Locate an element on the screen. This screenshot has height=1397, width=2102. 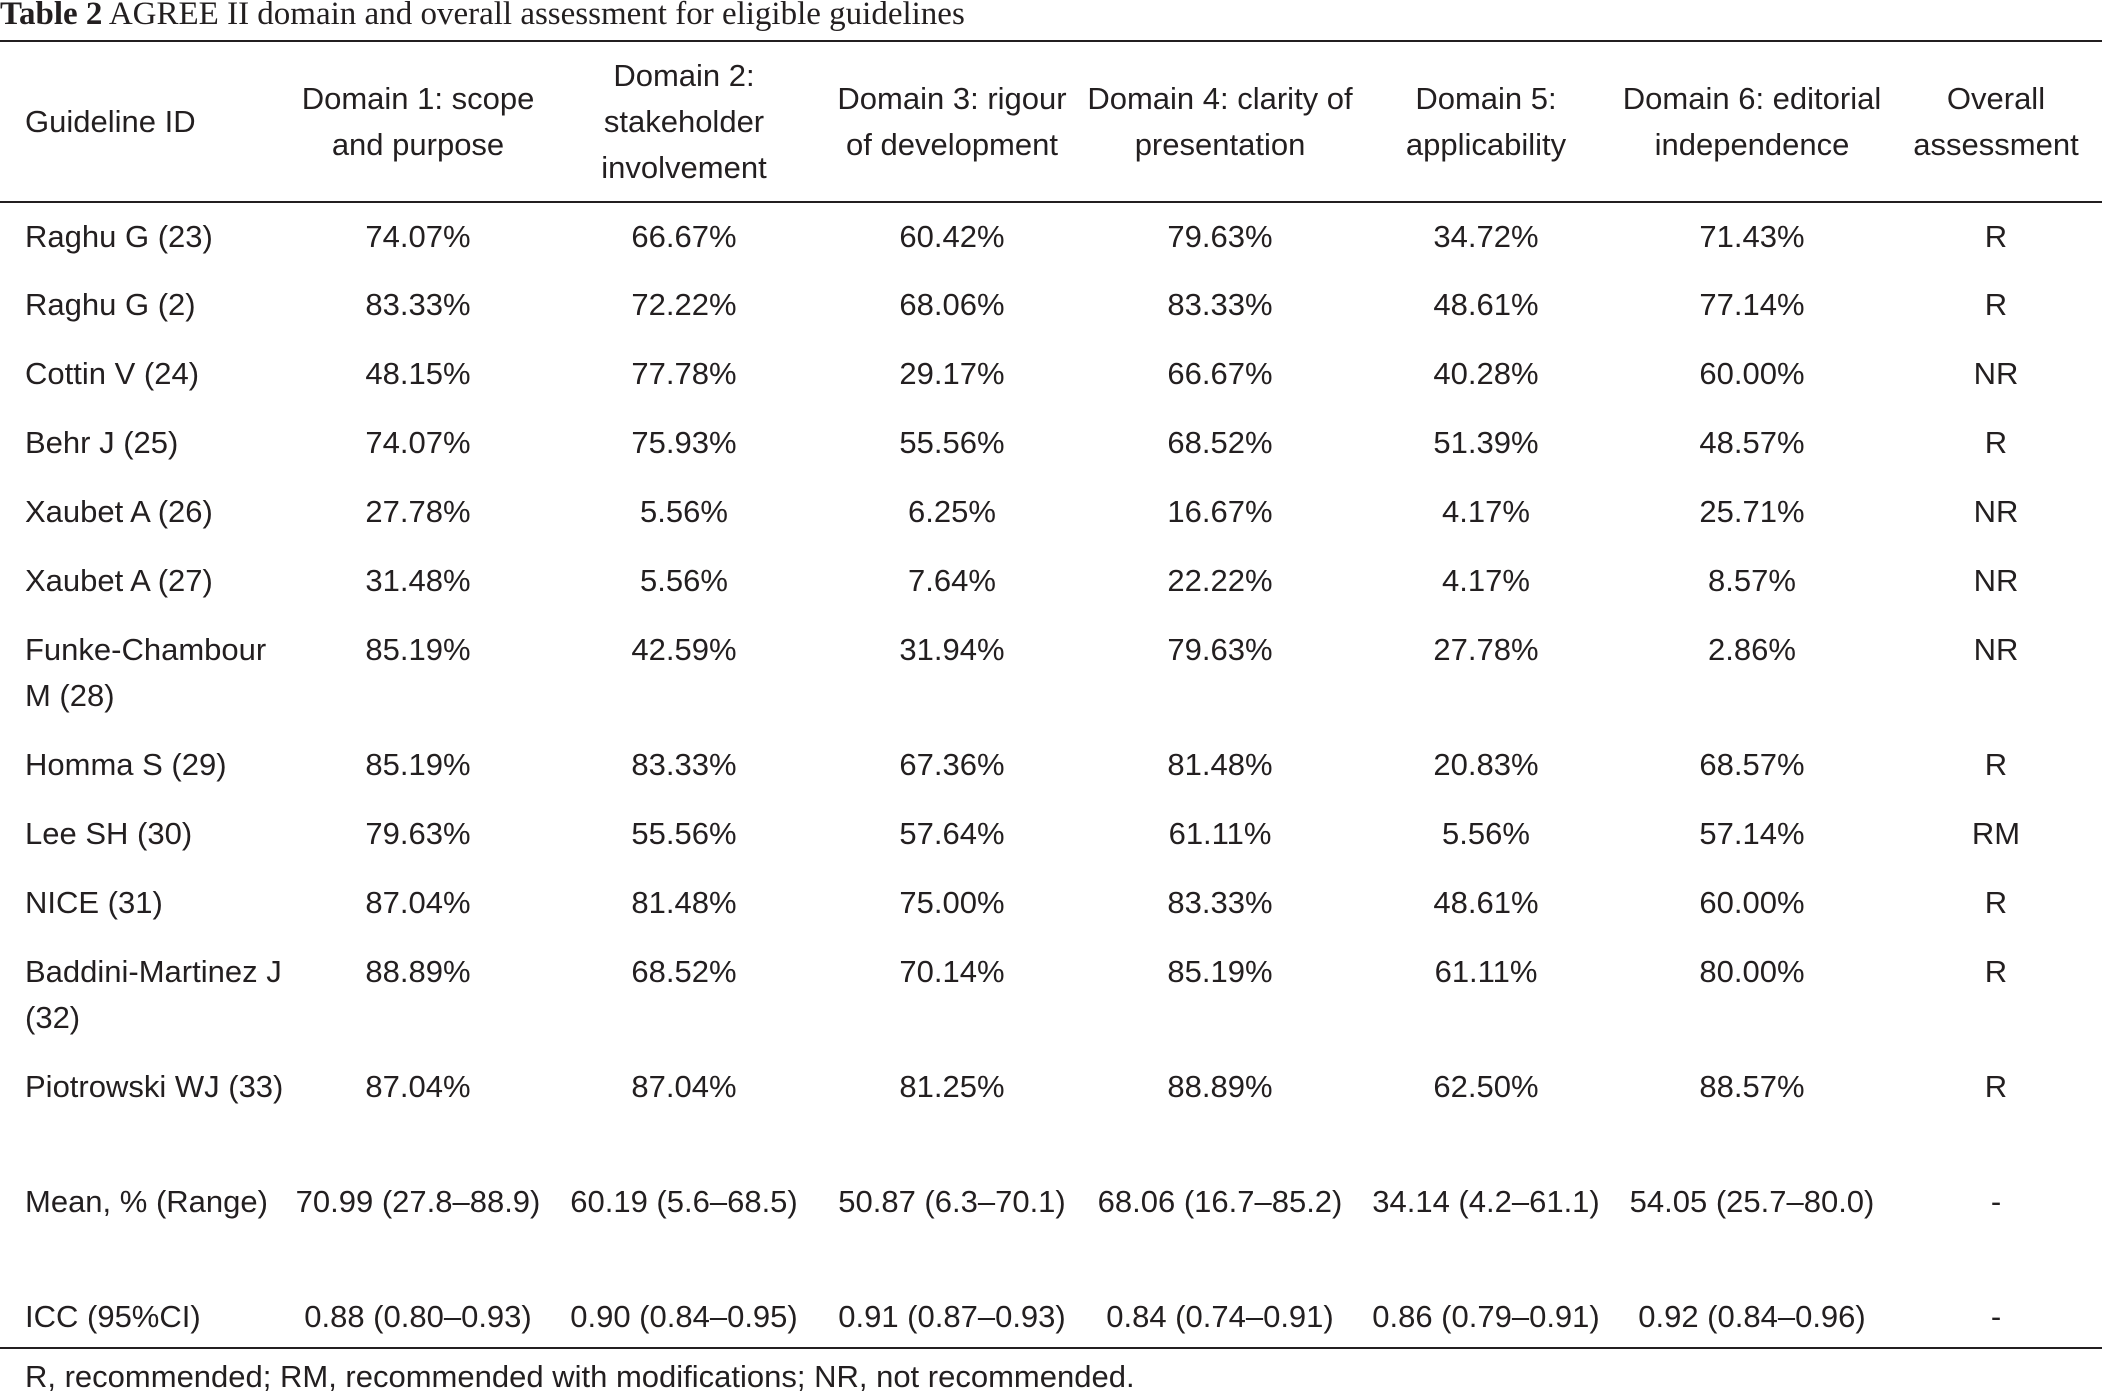
table-cell: 50.87 (6.3–70.1) is located at coordinates (952, 1201).